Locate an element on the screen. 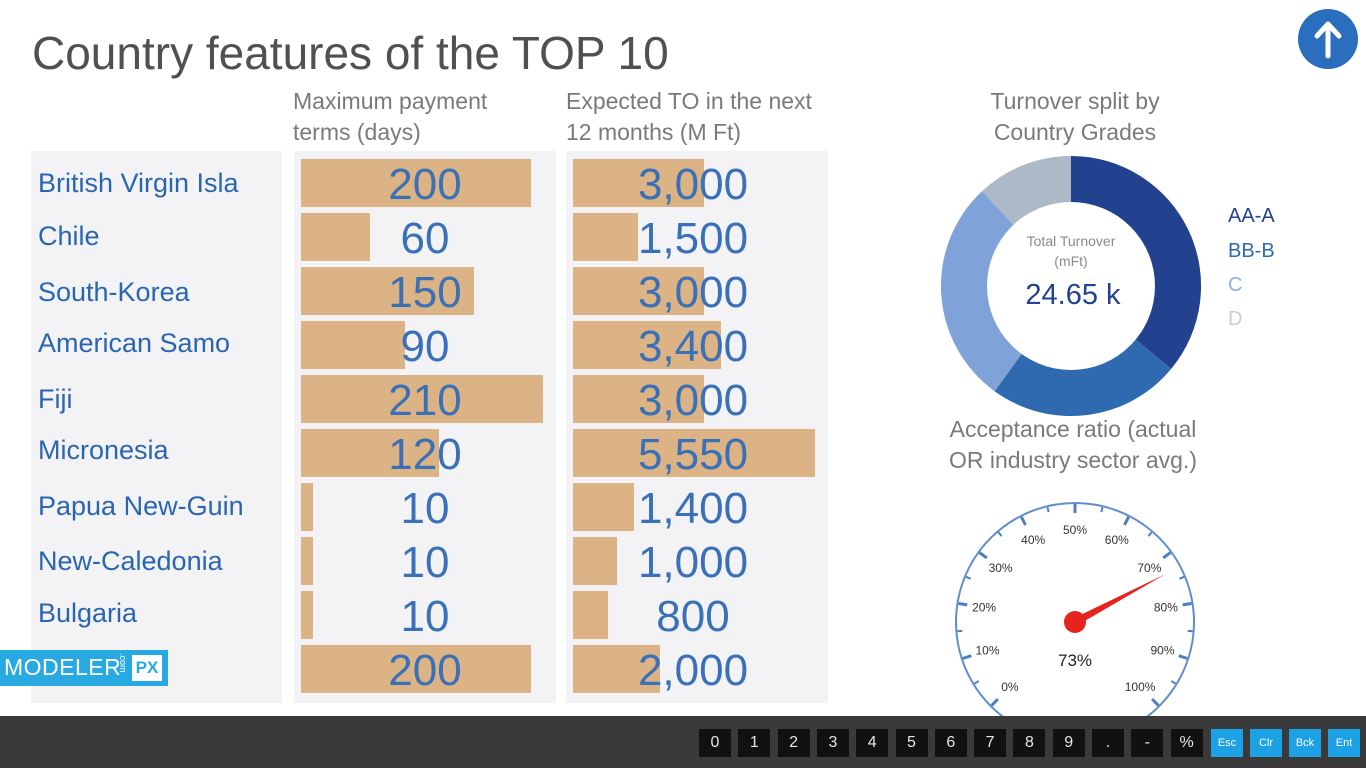 The height and width of the screenshot is (768, 1366). turnover-value: 800 is located at coordinates (693, 616).